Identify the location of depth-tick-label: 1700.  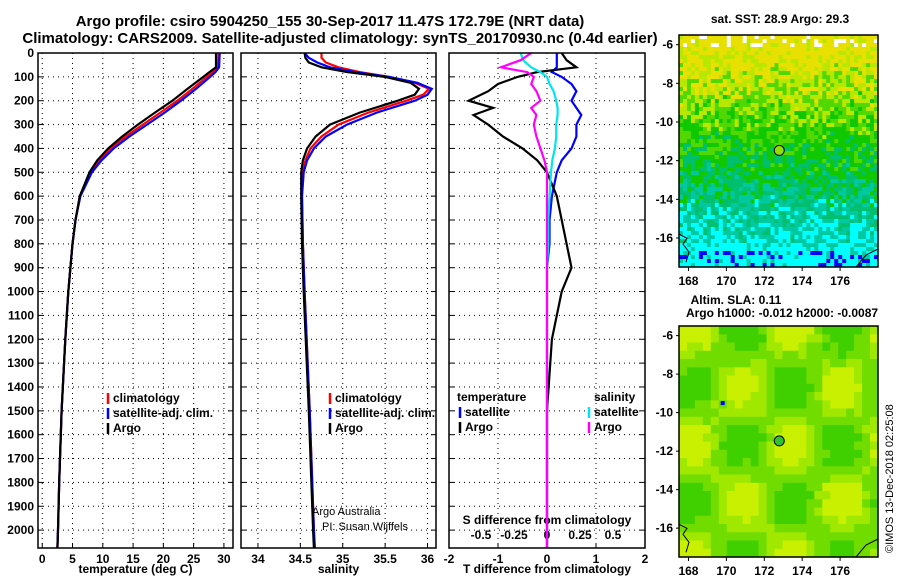
(20, 459).